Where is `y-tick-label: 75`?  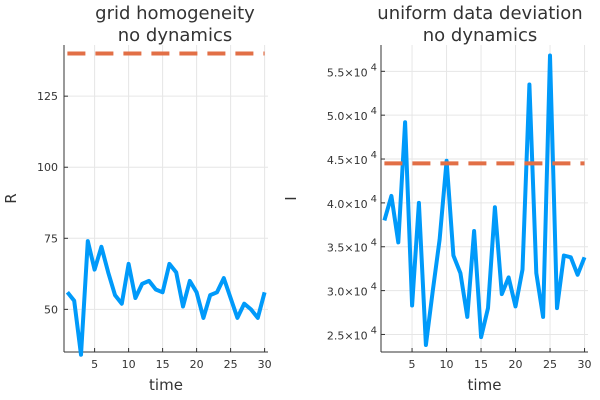 y-tick-label: 75 is located at coordinates (51, 238).